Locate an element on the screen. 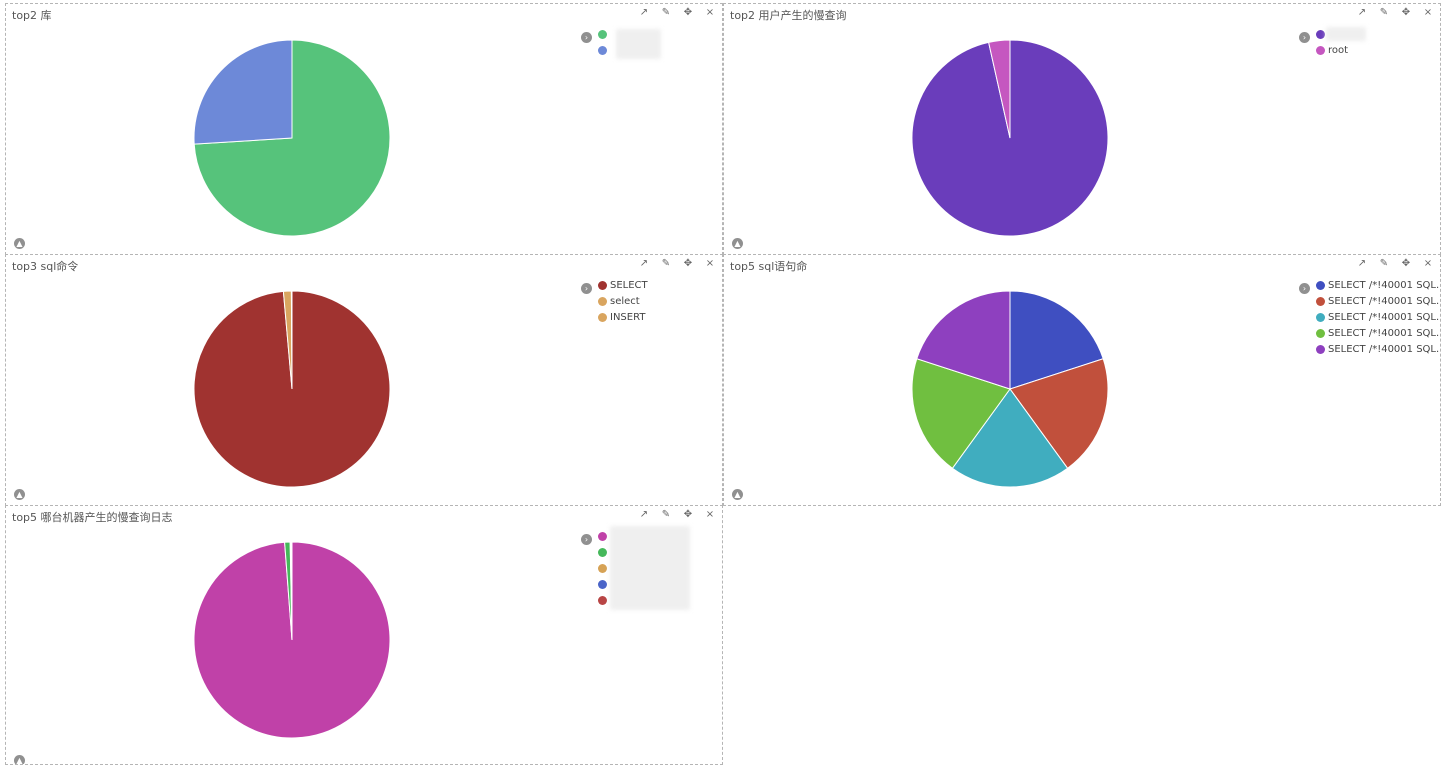 This screenshot has width=1446, height=765. legend-item: root is located at coordinates (1332, 50).